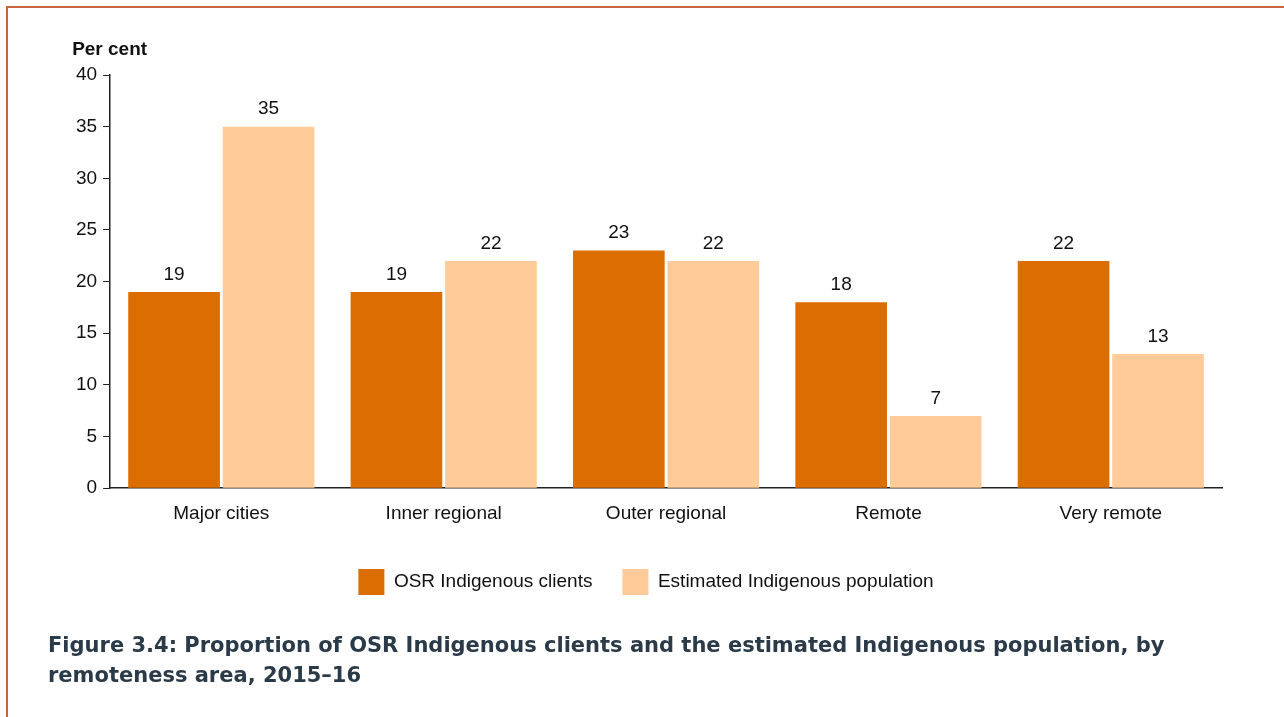  I want to click on x-tick-label: Very remote, so click(1111, 512).